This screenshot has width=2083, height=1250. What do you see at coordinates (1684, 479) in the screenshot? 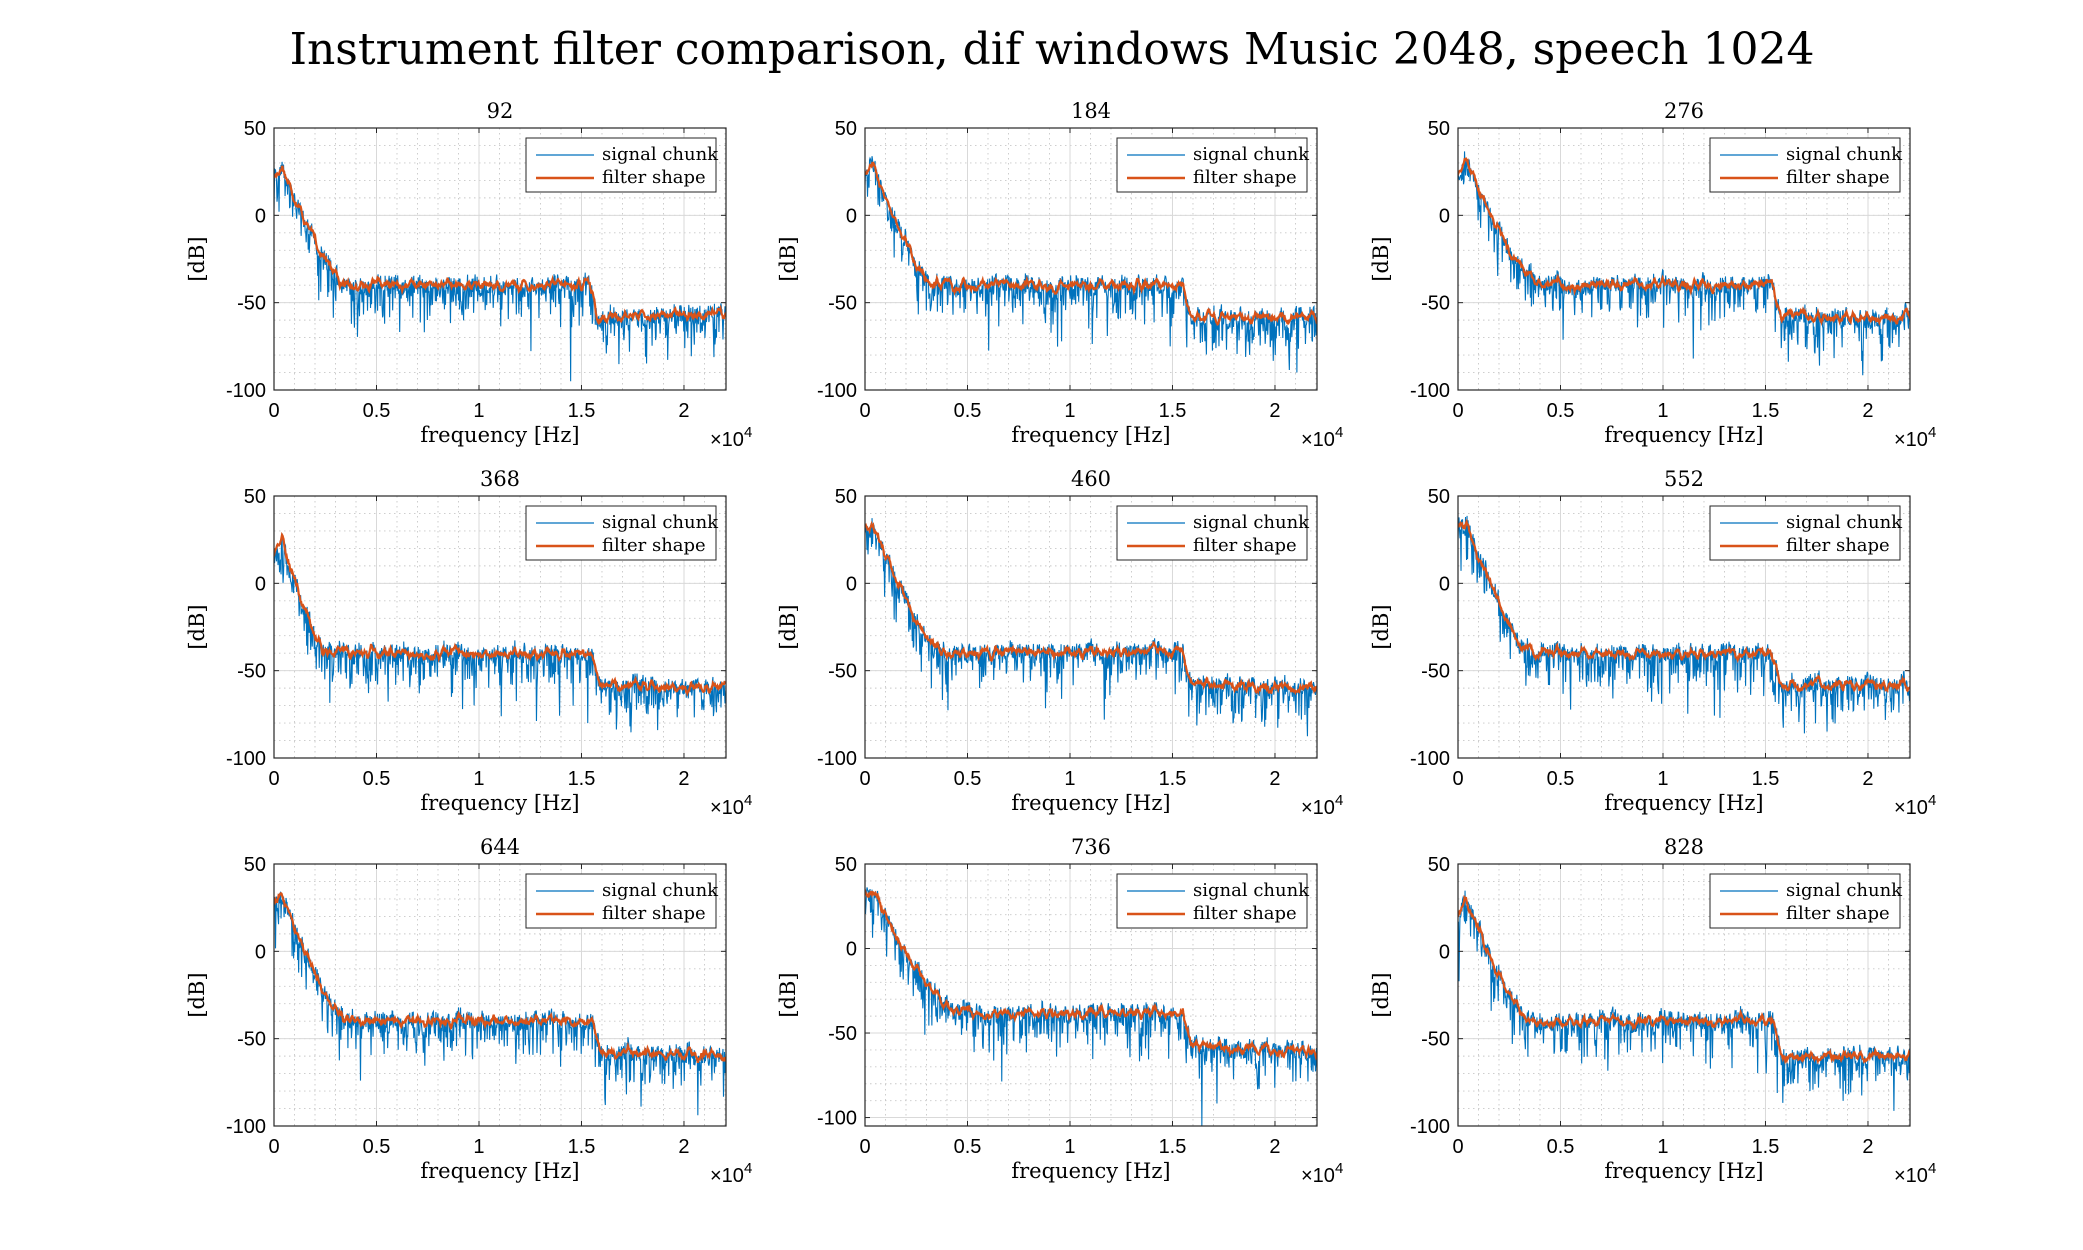
I see `subplot-title: 552` at bounding box center [1684, 479].